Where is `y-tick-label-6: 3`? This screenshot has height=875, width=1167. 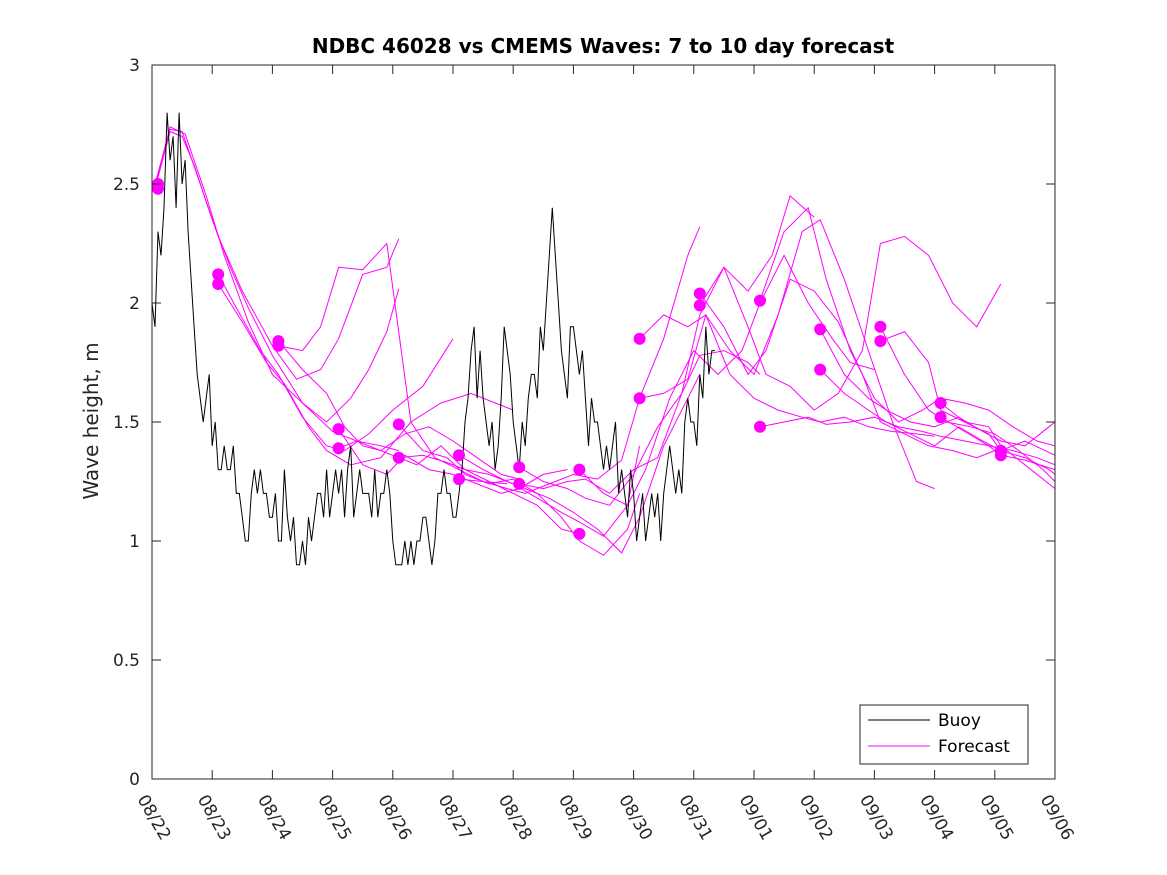
y-tick-label-6: 3 is located at coordinates (134, 66).